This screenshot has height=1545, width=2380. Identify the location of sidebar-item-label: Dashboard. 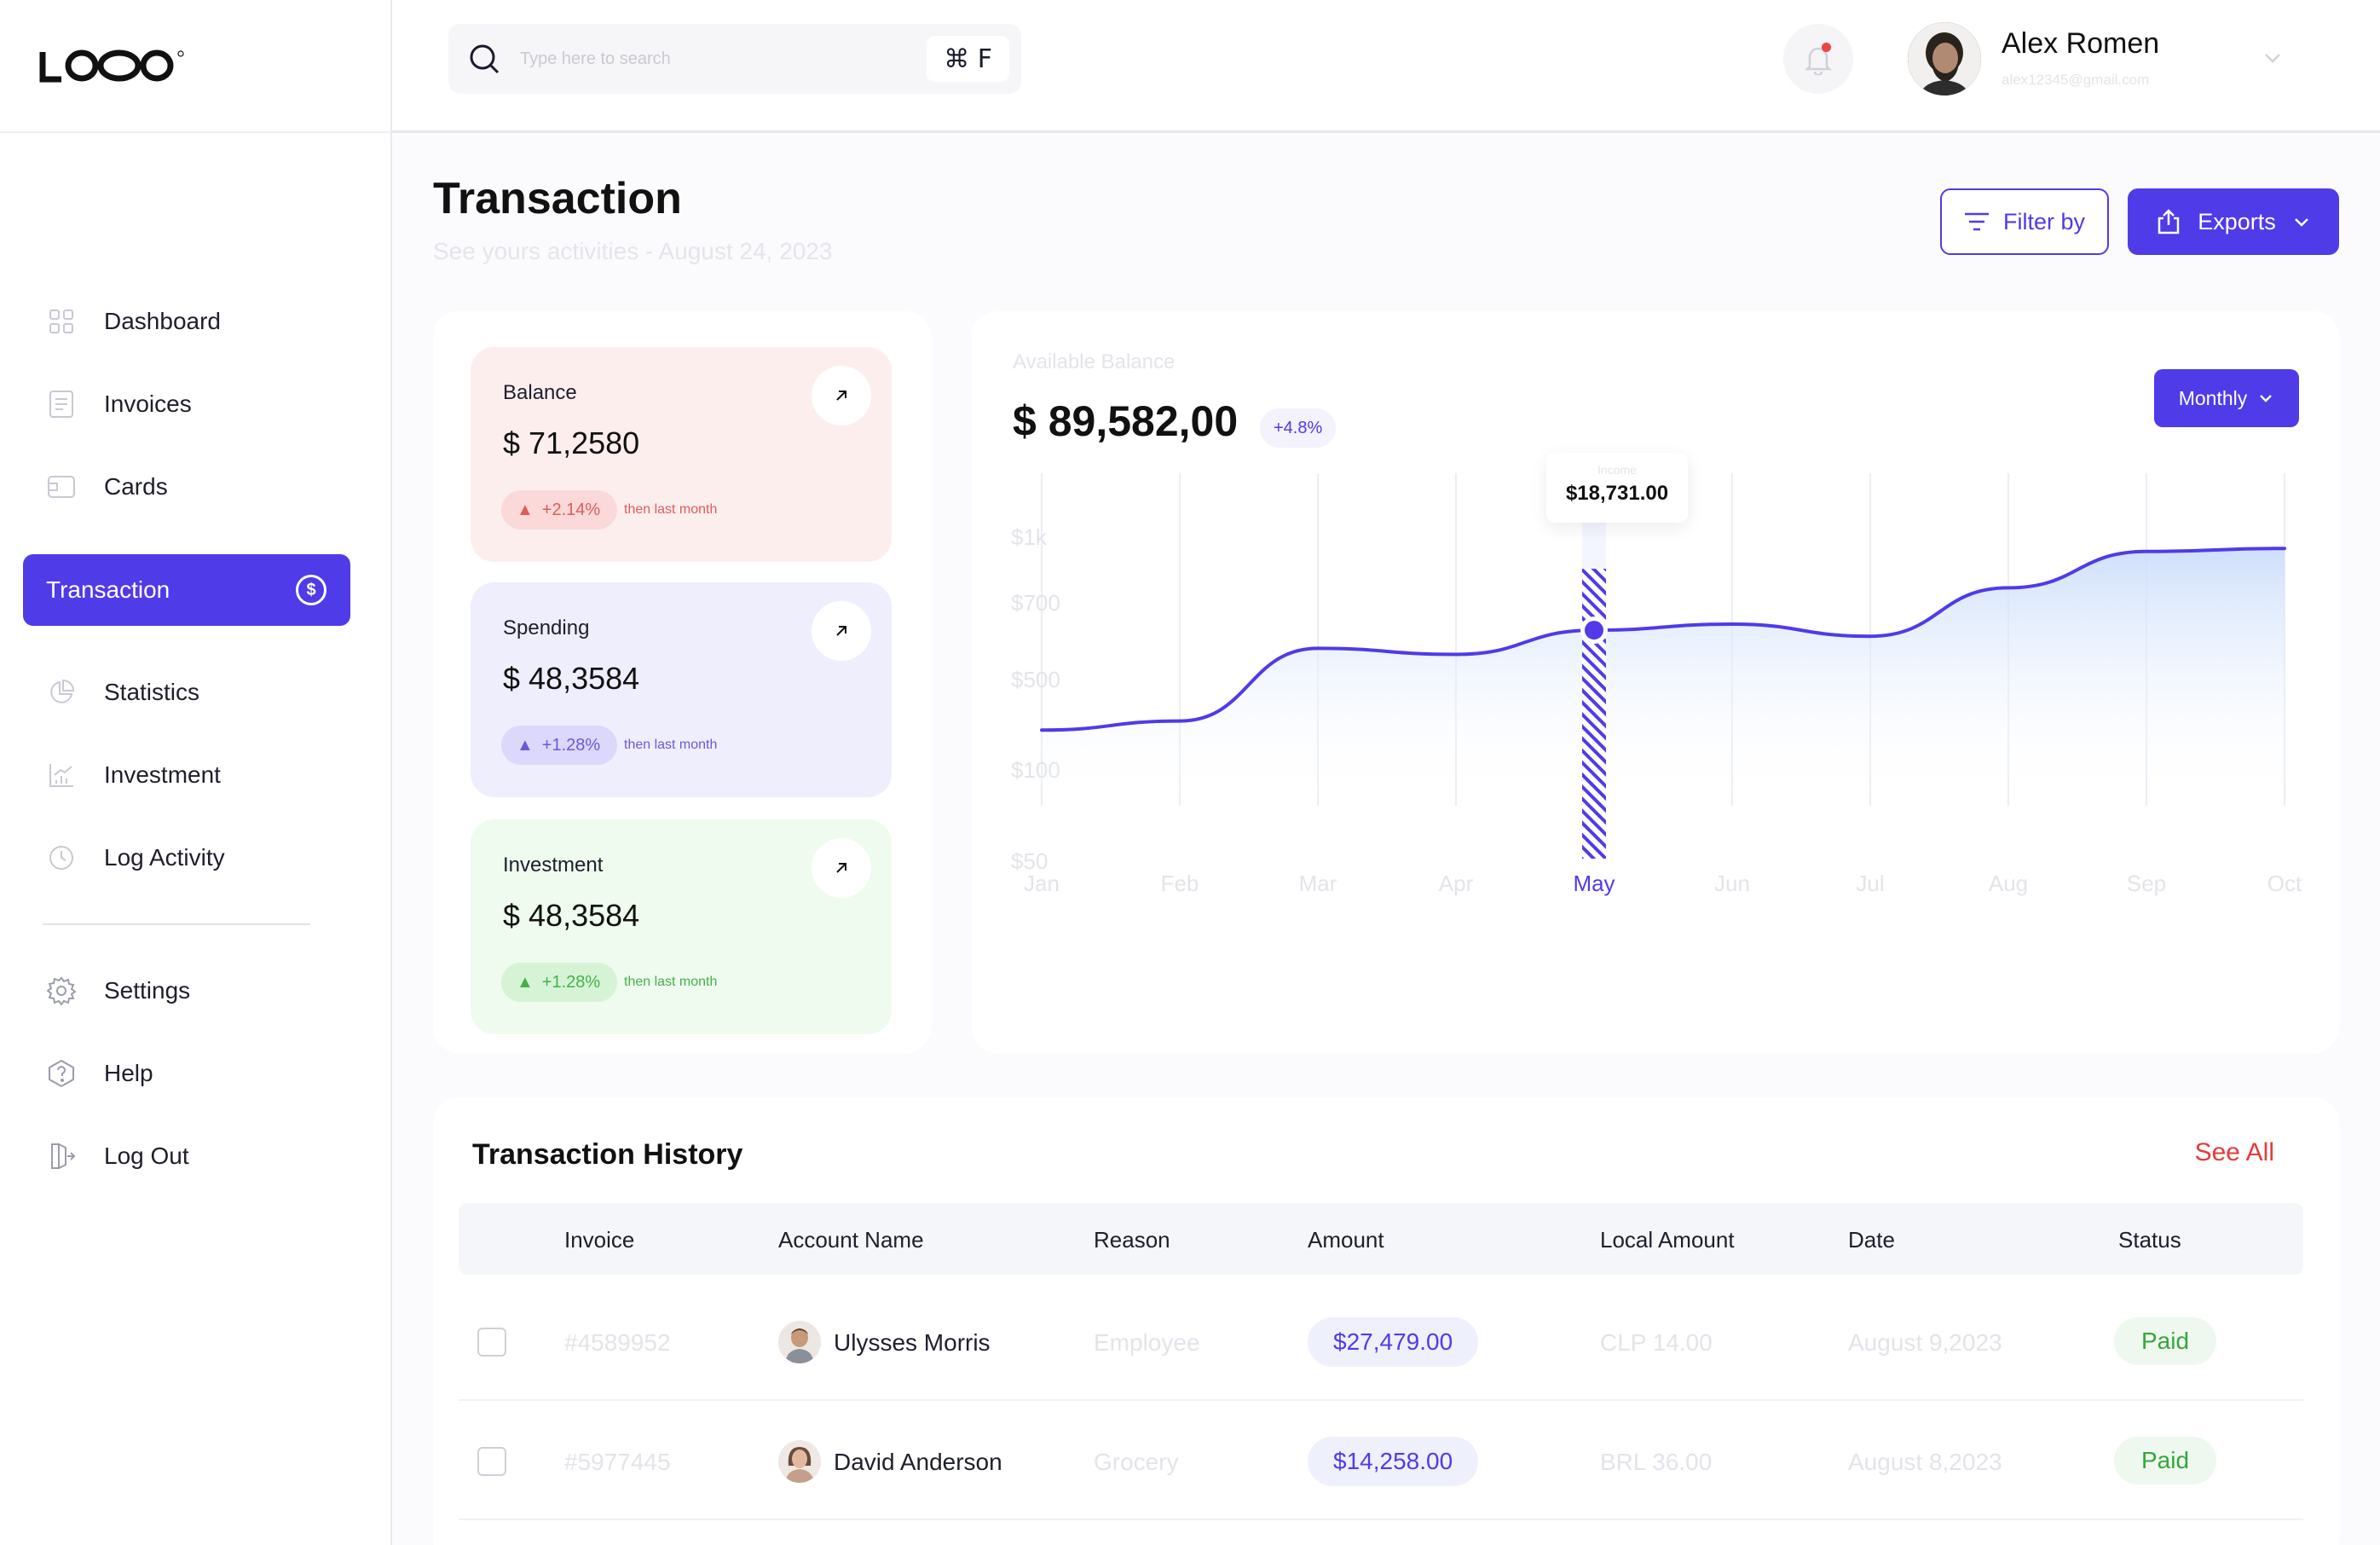
(162, 321).